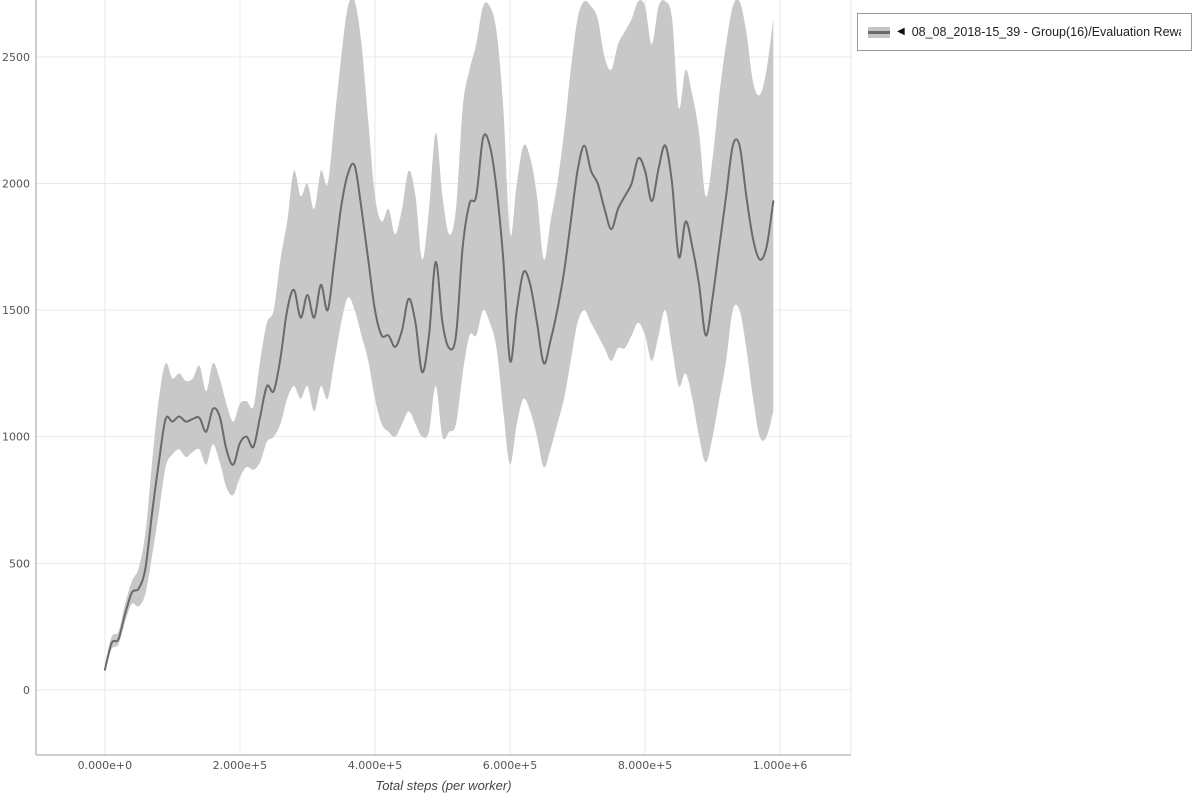 The width and height of the screenshot is (1200, 800). Describe the element at coordinates (645, 765) in the screenshot. I see `x-tick-label: 8.000e+5` at that location.